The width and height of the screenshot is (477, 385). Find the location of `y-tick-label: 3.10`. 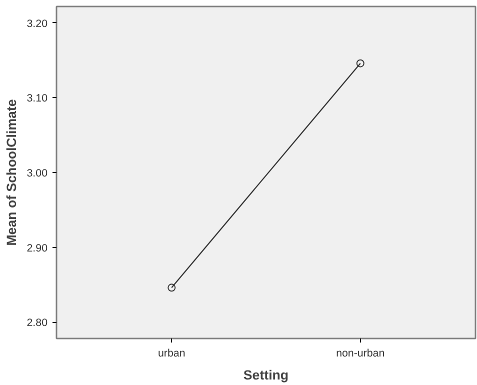

y-tick-label: 3.10 is located at coordinates (37, 98).